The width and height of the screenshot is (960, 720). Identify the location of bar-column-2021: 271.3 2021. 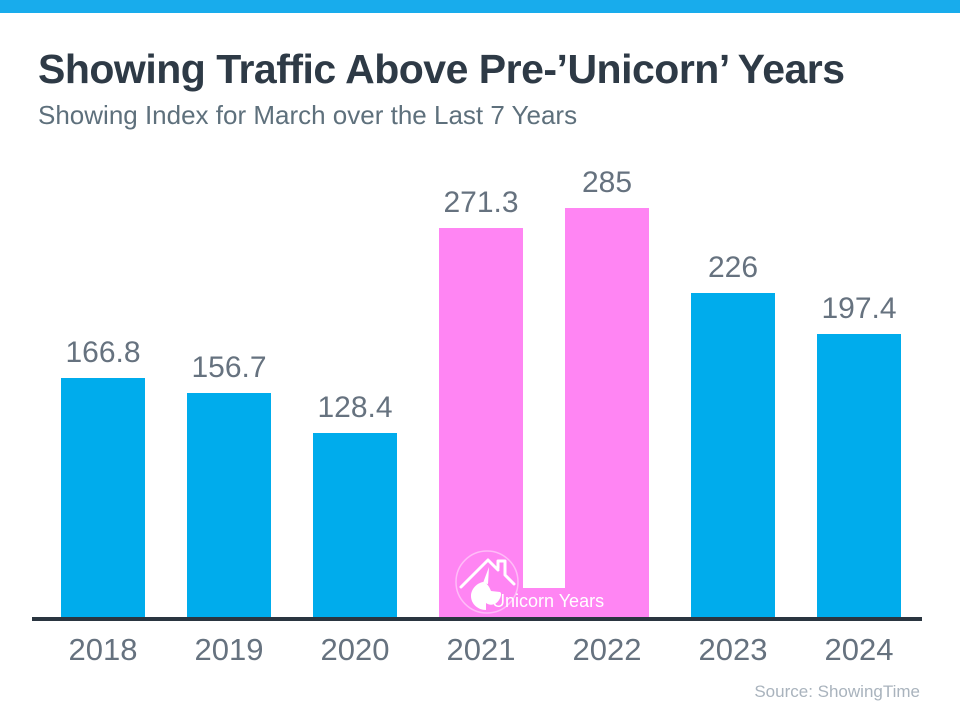
(481, 413).